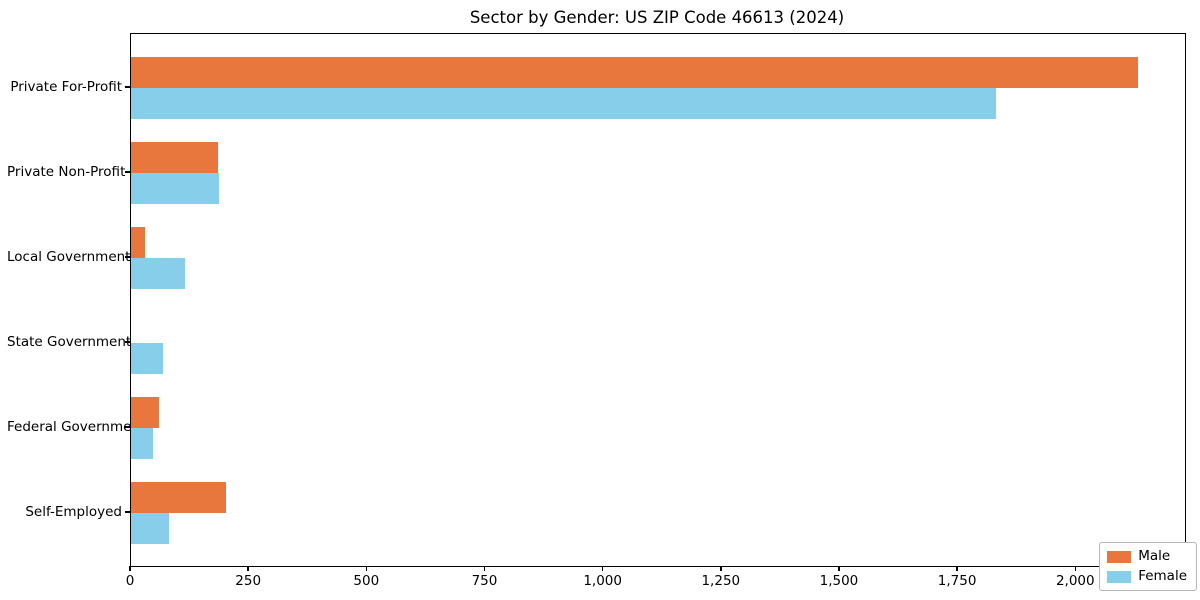 The image size is (1200, 600). What do you see at coordinates (1162, 576) in the screenshot?
I see `legend-label-female: Female` at bounding box center [1162, 576].